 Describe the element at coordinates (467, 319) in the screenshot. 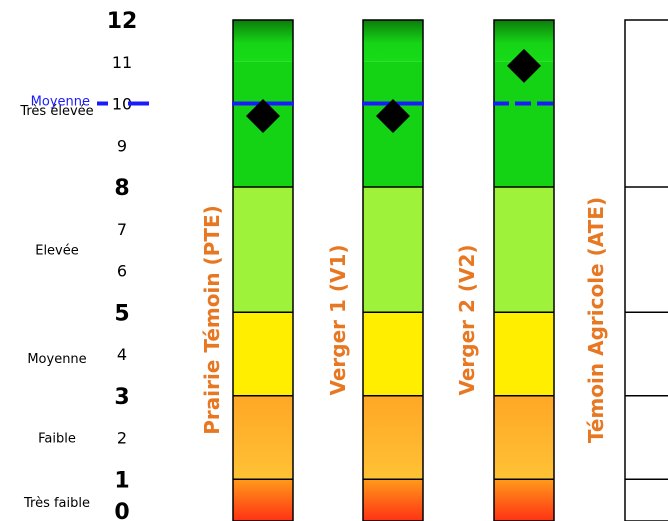

I see `column-label: Verger 2 (V2)` at that location.